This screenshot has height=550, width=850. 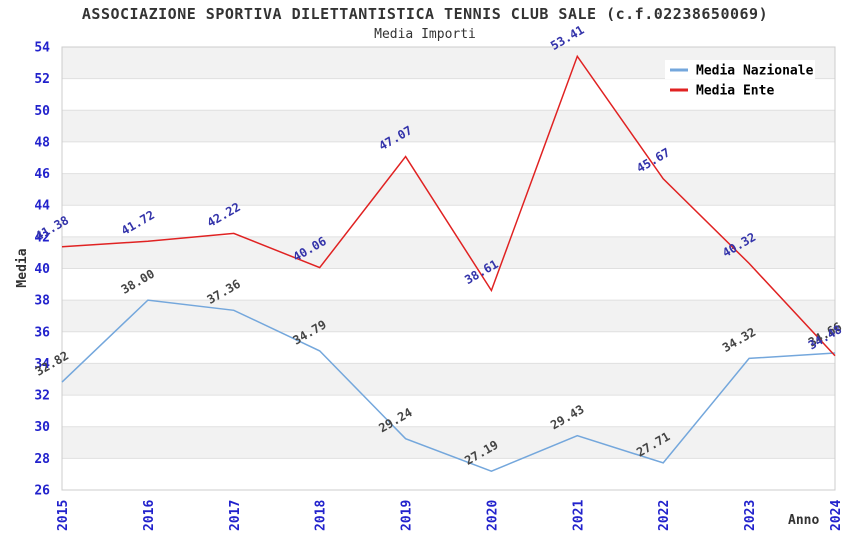 I want to click on y-tick-label: 54, so click(x=42, y=48).